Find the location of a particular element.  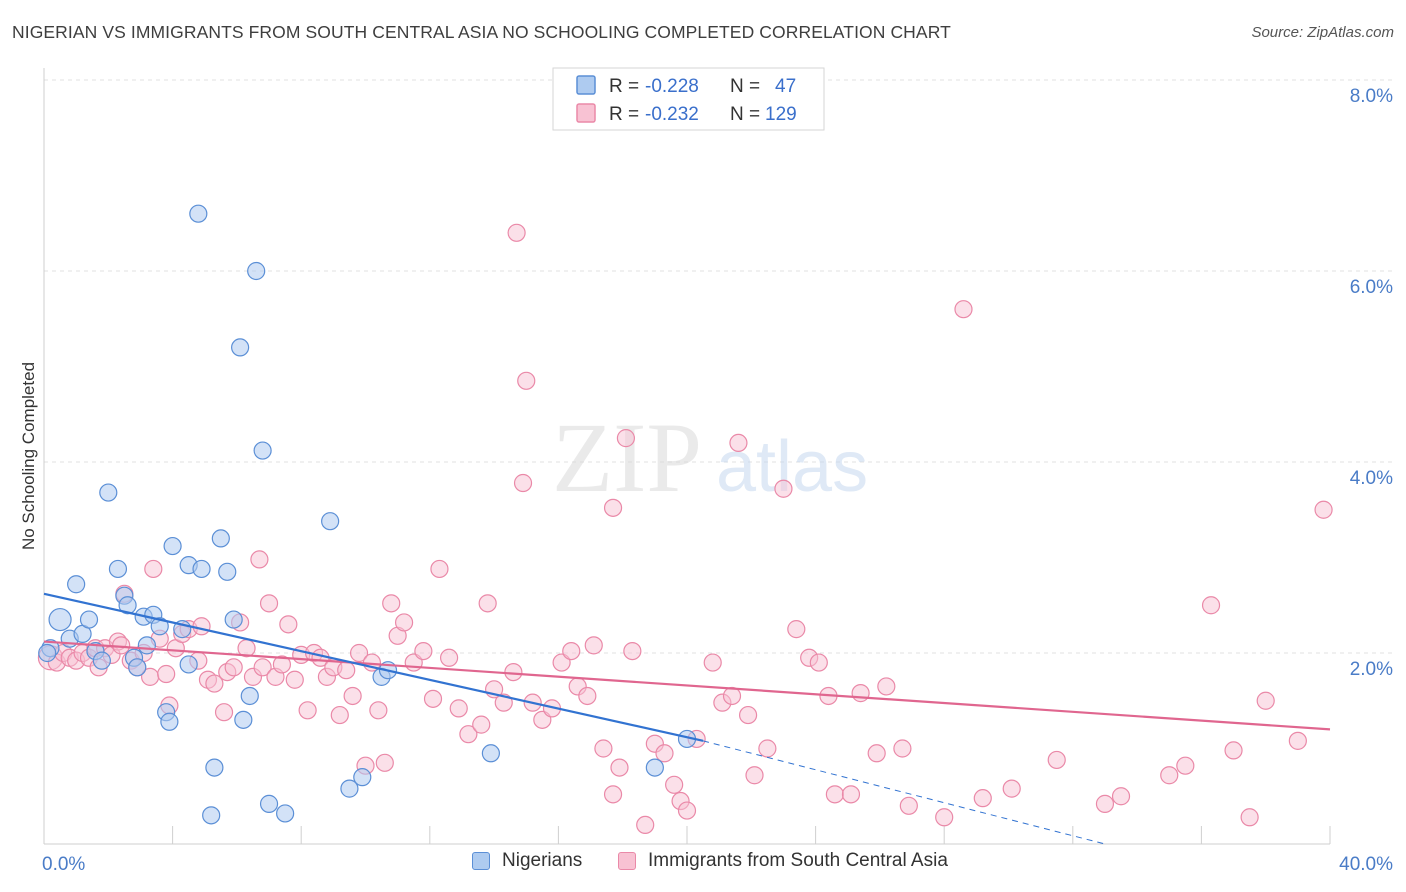

legend-n-label-1: N = is located at coordinates (745, 86).